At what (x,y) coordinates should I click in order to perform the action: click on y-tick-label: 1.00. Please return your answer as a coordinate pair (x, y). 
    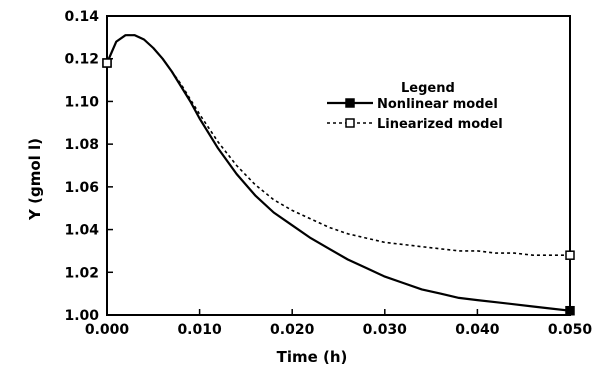
    Looking at the image, I should click on (81, 316).